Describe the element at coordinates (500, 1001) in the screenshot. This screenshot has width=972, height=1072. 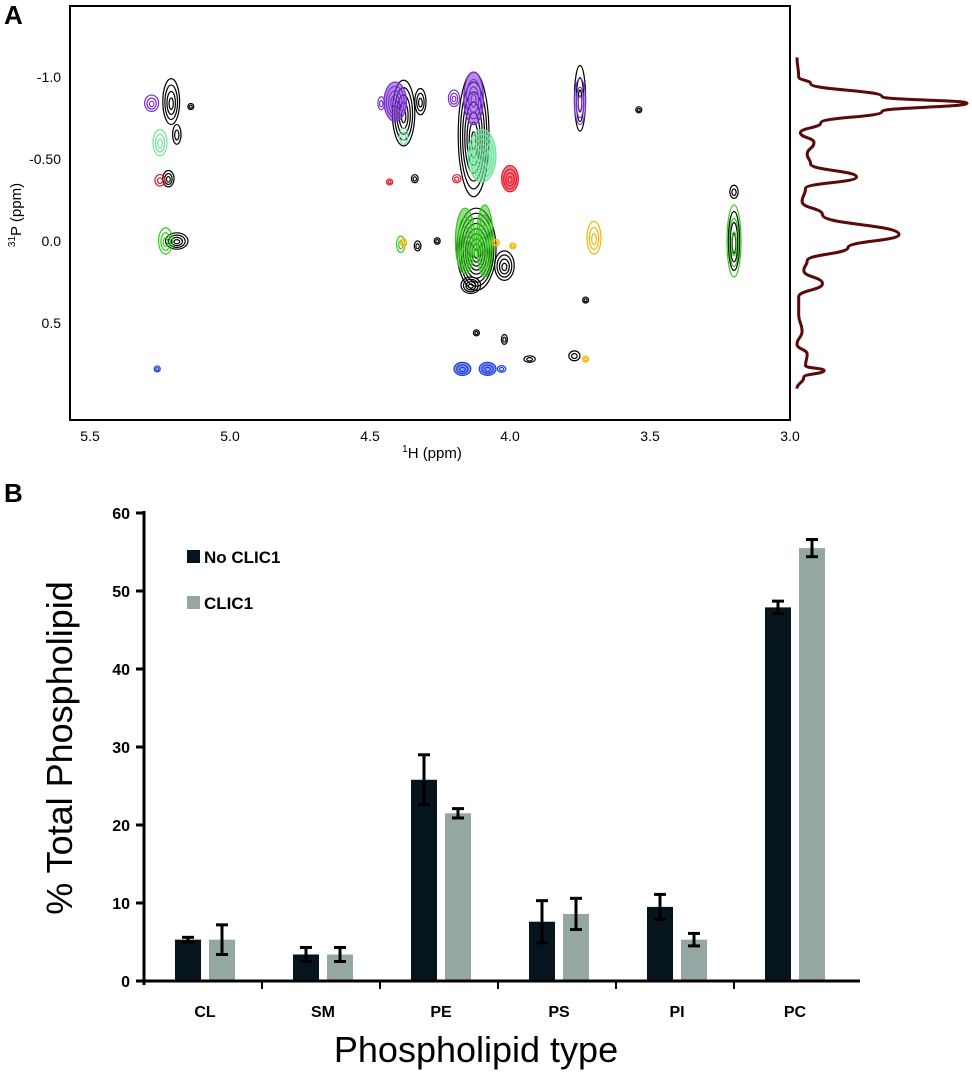
I see `bar-x-ticks: CL SM PE PS PI PC` at that location.